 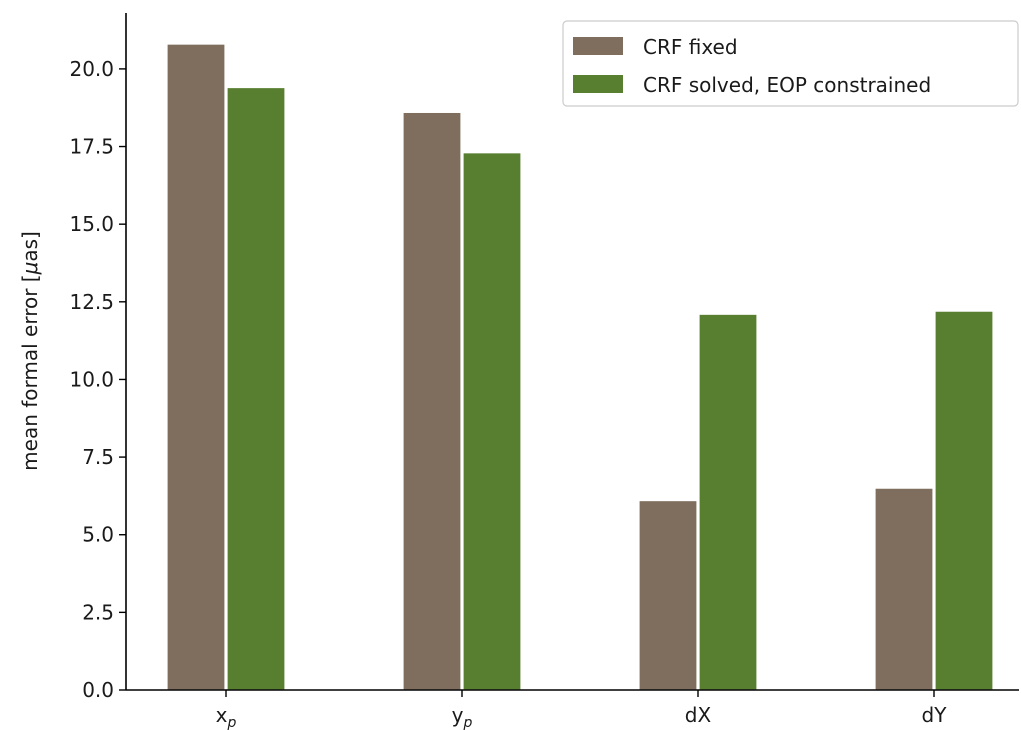 I want to click on legend-box, so click(x=790, y=63).